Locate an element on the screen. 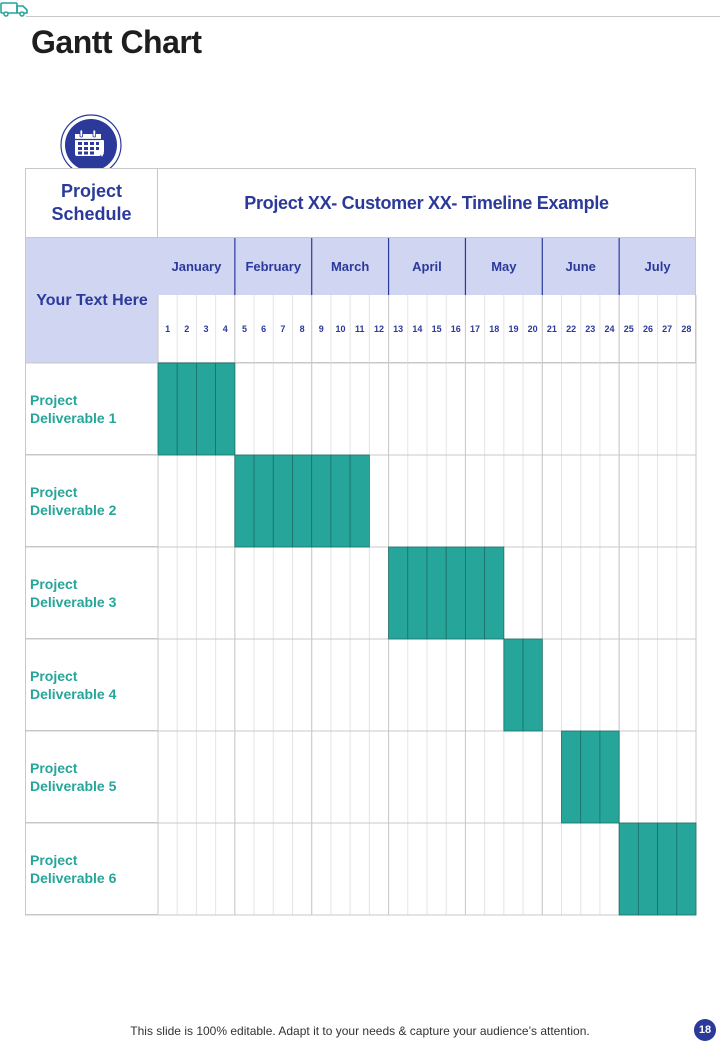 Image resolution: width=720 pixels, height=1041 pixels. week-label: 10 is located at coordinates (340, 329).